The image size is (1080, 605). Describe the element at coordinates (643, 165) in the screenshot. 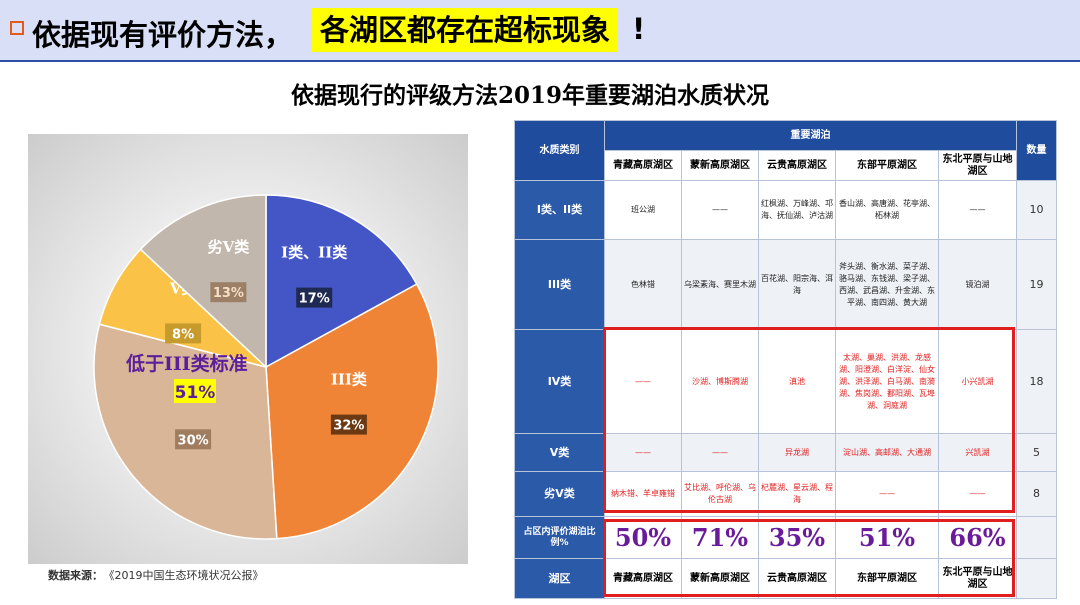

I see `region-header: 青藏高原湖区` at that location.